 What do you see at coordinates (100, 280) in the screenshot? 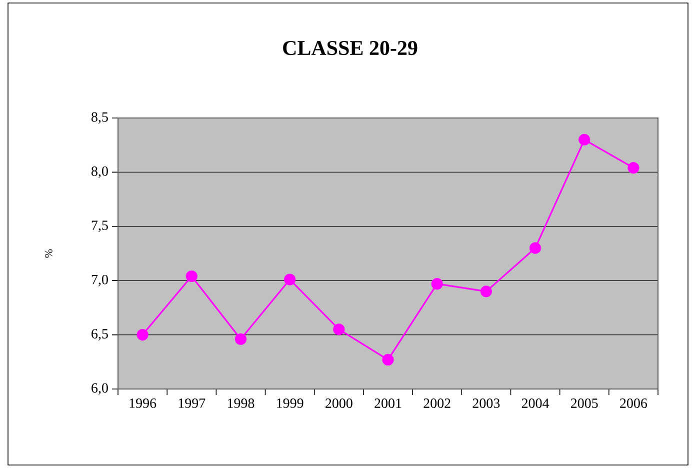
I see `y-tick-label: 7,0` at bounding box center [100, 280].